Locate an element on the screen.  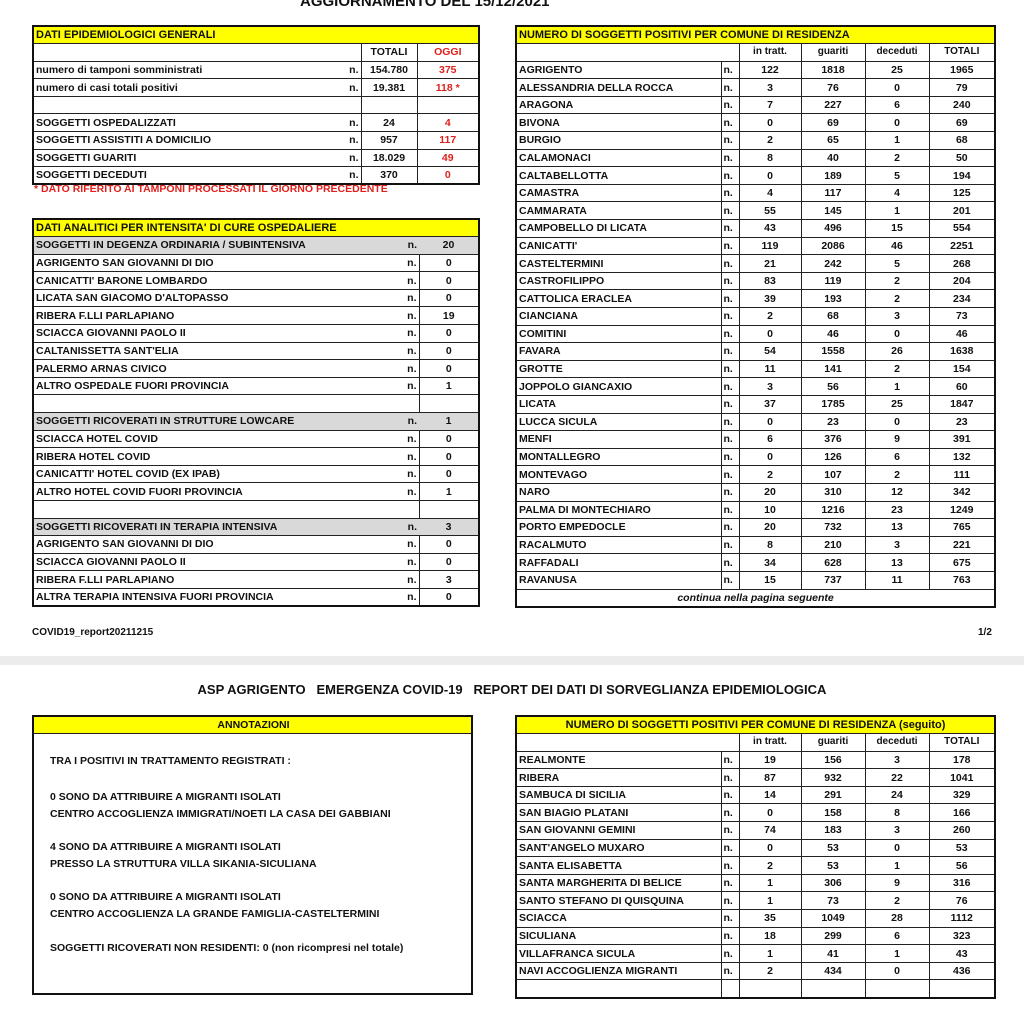
in-tratt-value: 0 is located at coordinates (770, 175).